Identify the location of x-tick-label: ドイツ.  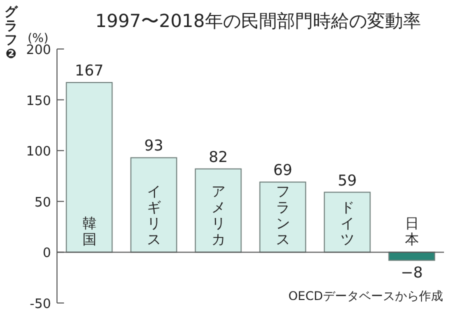
(347, 224).